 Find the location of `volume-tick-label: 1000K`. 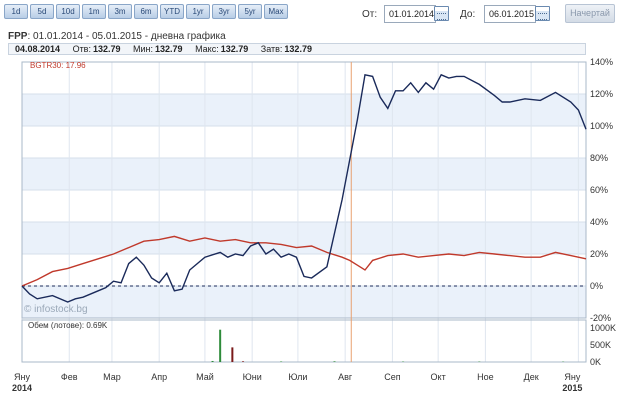

volume-tick-label: 1000K is located at coordinates (603, 328).